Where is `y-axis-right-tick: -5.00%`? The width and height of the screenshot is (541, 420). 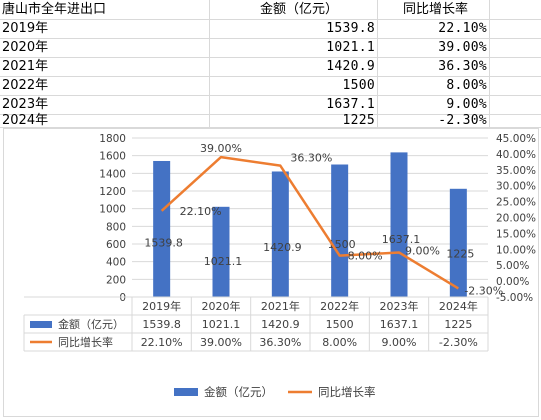 y-axis-right-tick: -5.00% is located at coordinates (514, 298).